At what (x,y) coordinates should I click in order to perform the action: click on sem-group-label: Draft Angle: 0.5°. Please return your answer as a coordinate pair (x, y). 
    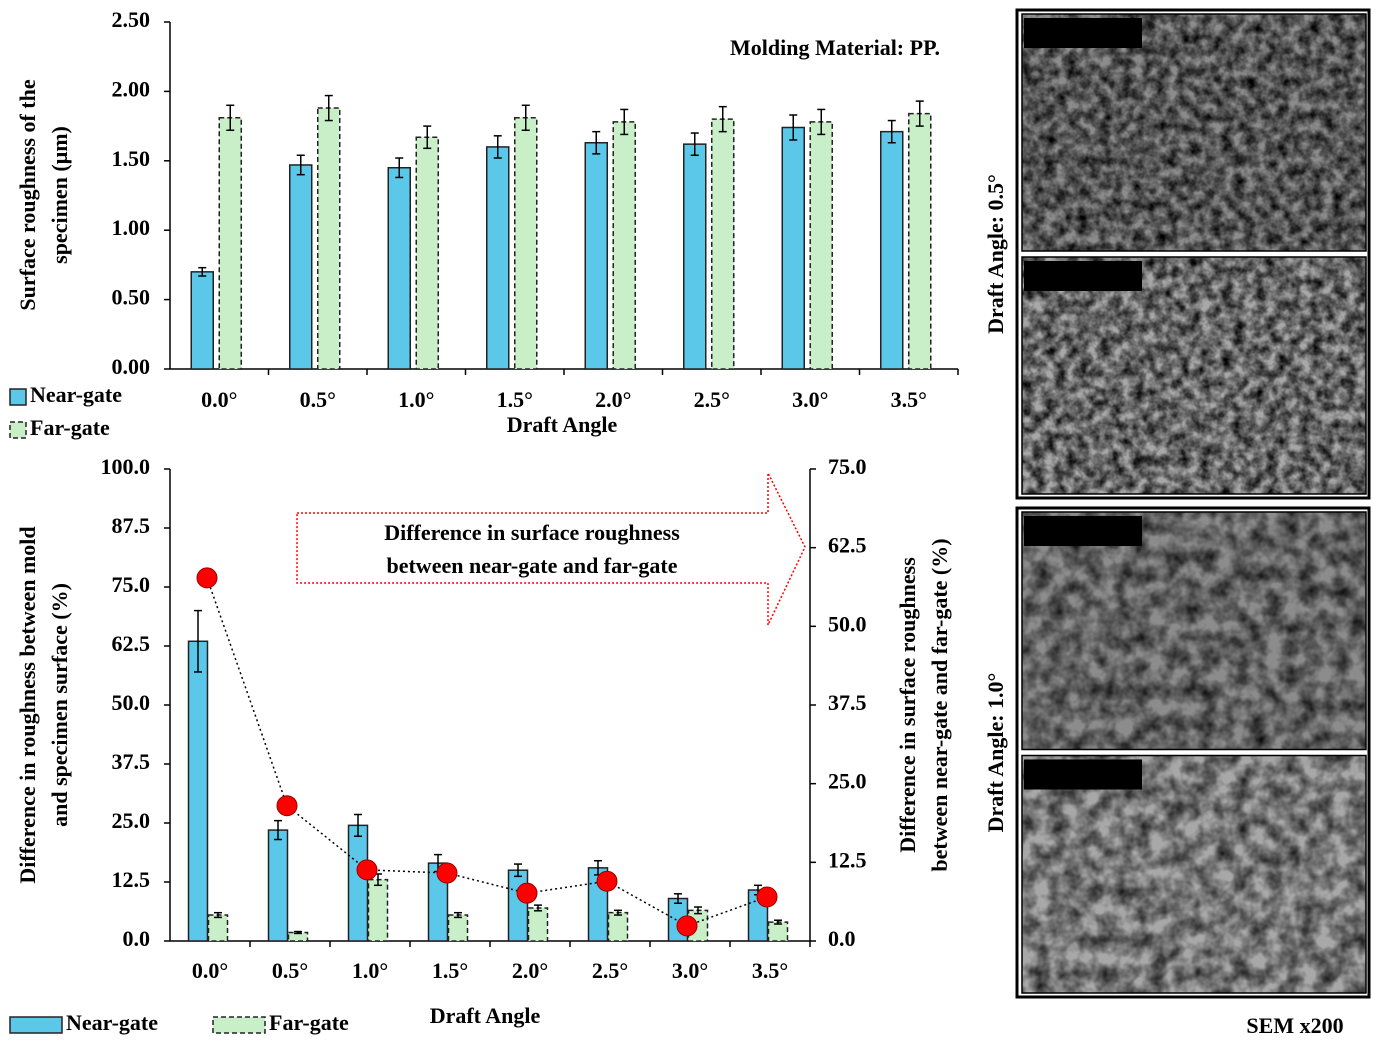
    Looking at the image, I should click on (995, 254).